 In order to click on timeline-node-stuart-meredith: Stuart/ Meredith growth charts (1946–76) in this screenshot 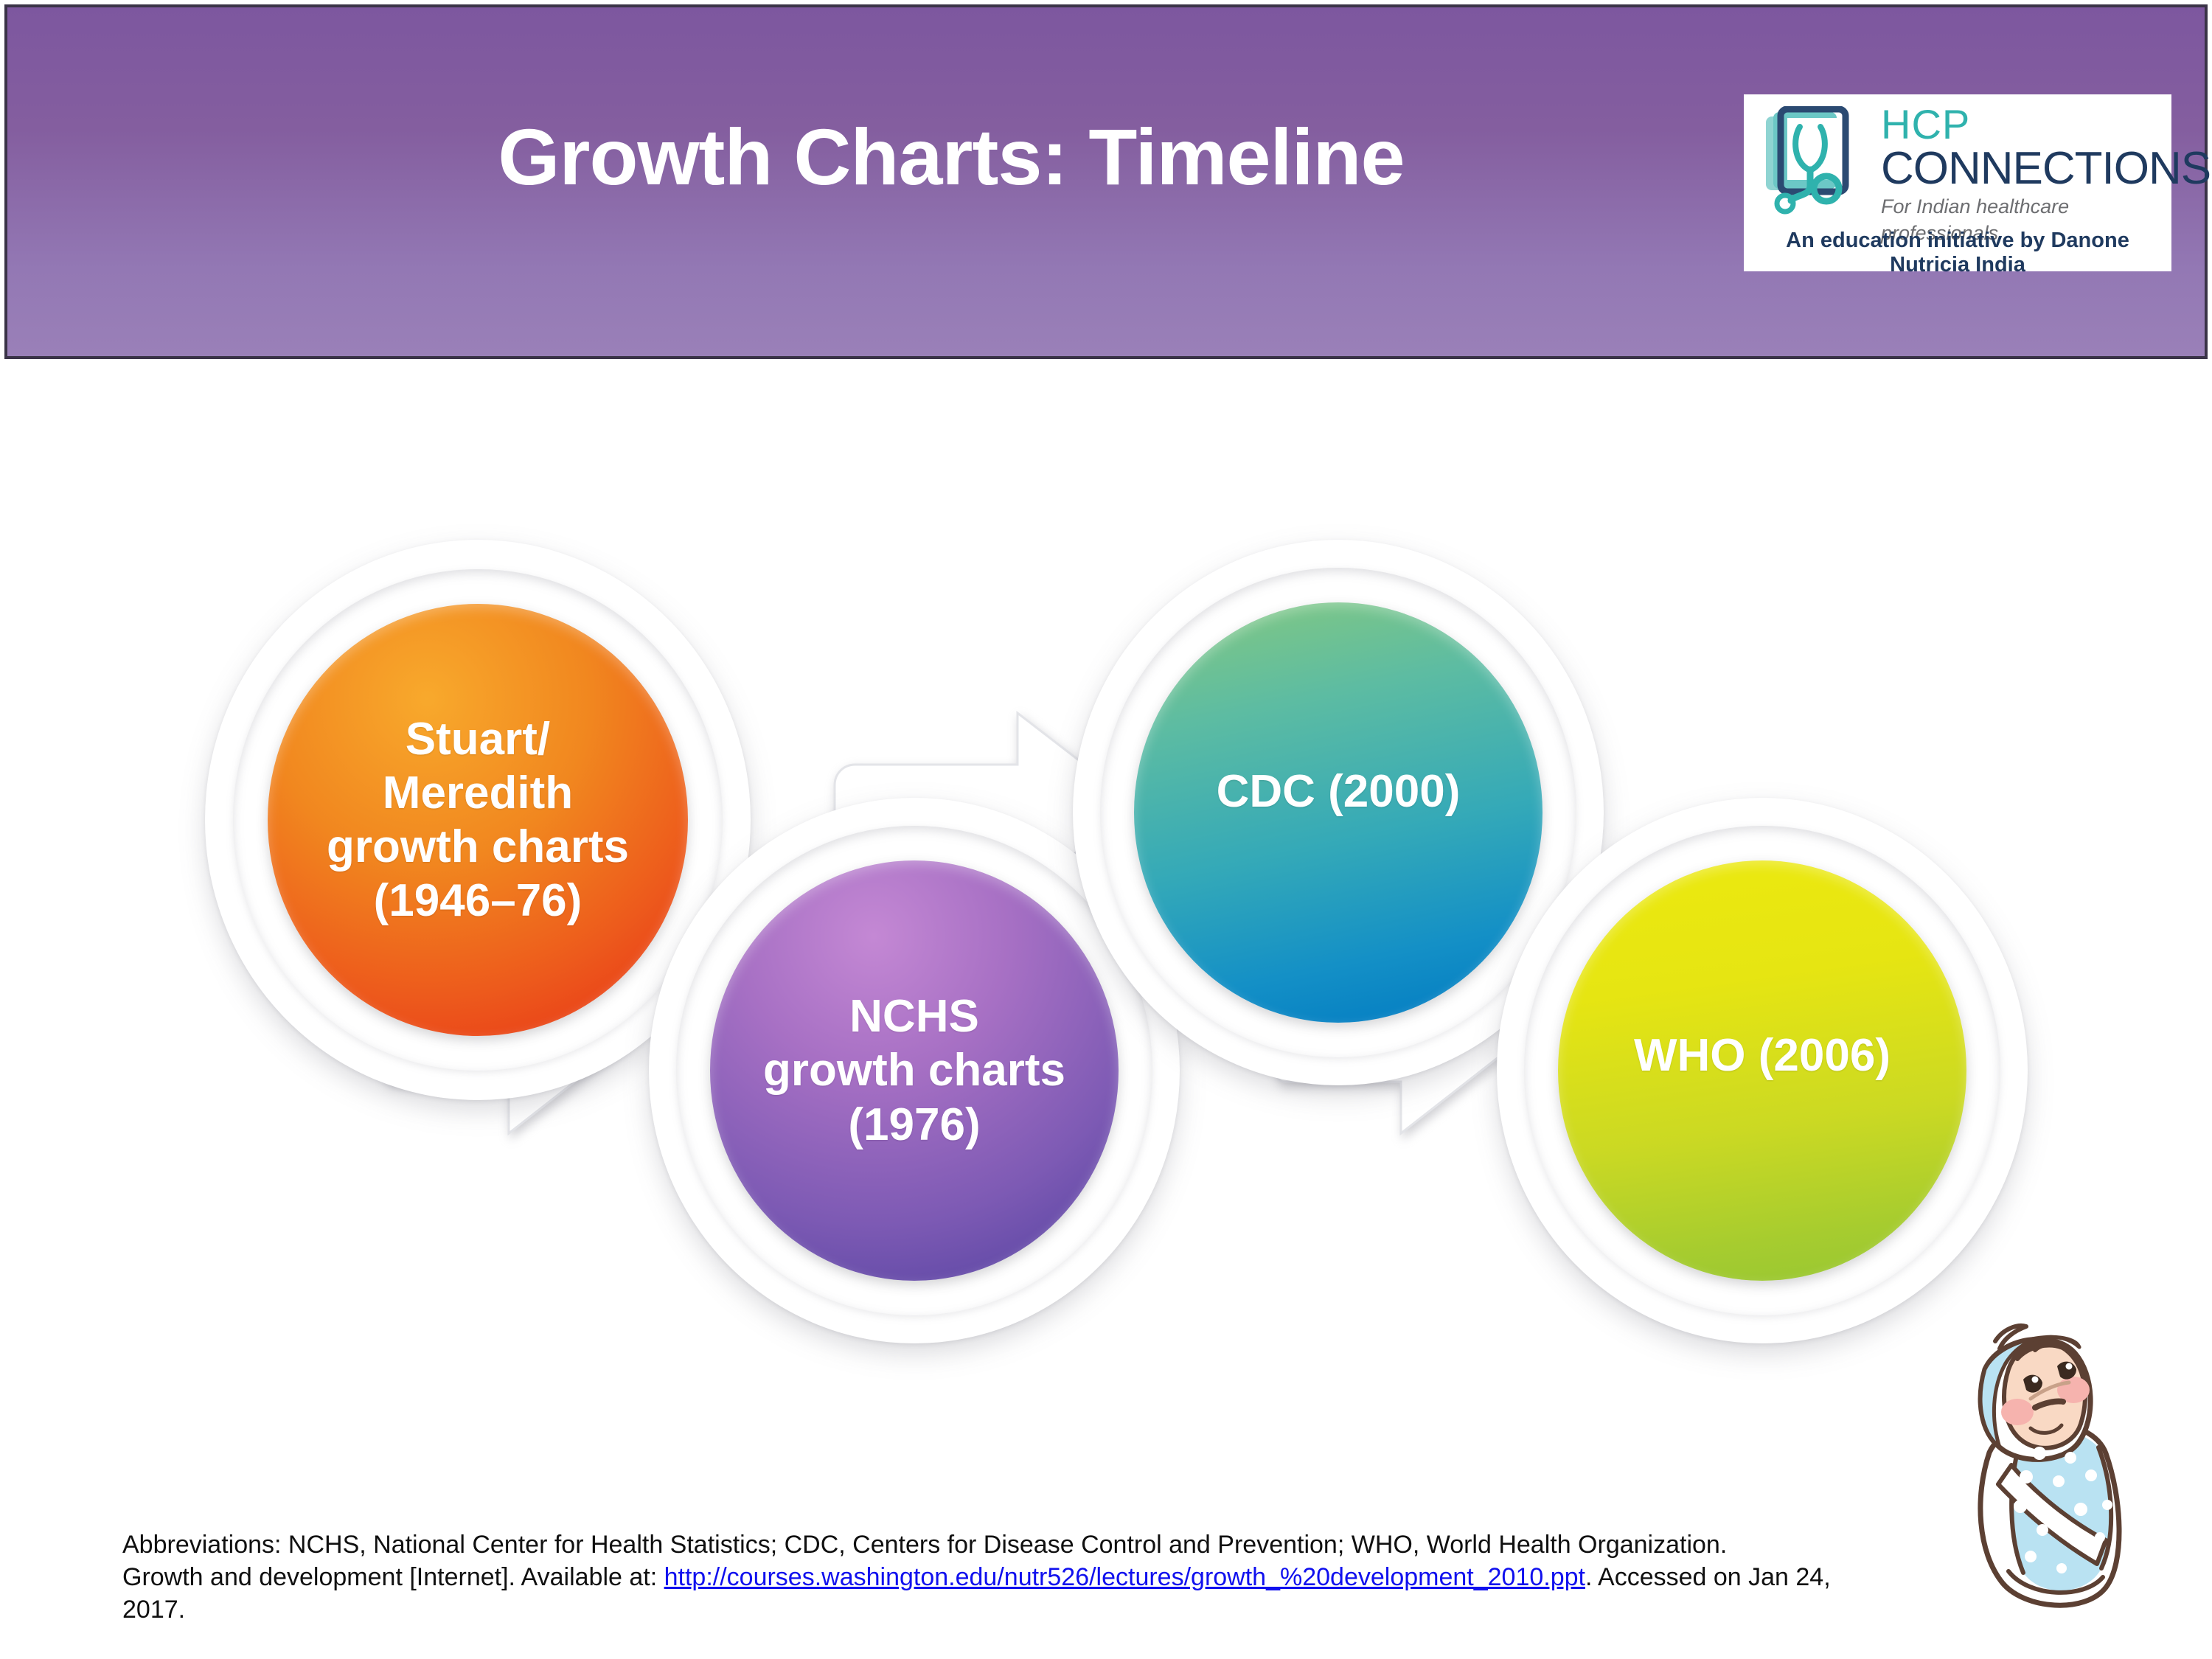, I will do `click(478, 820)`.